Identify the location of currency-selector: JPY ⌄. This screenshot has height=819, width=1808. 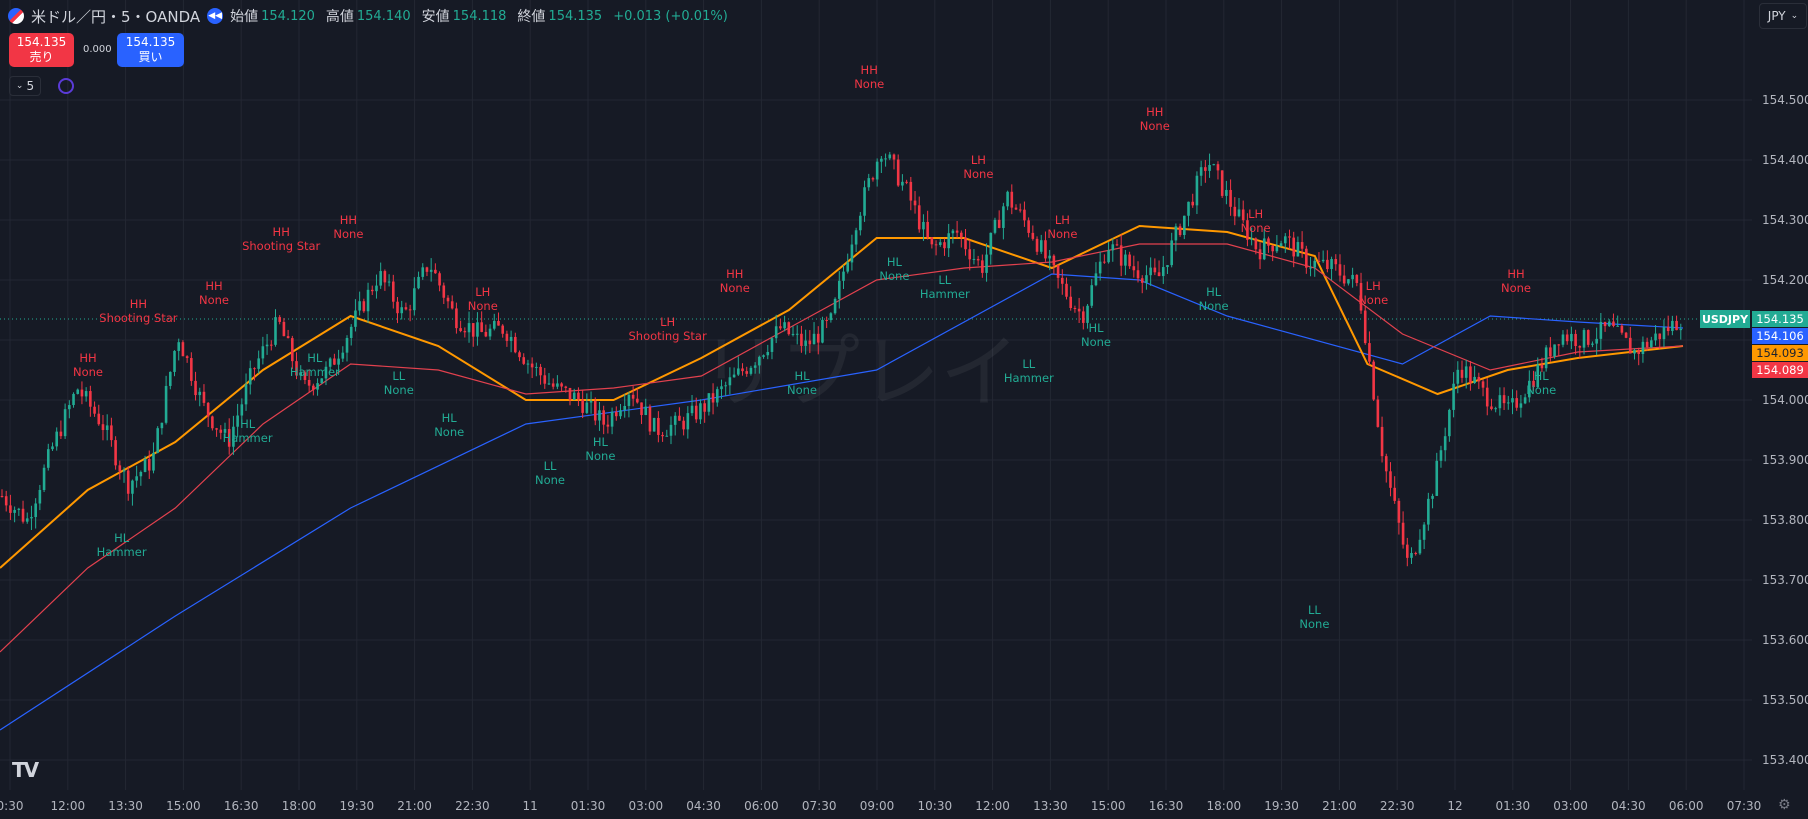
(1783, 16).